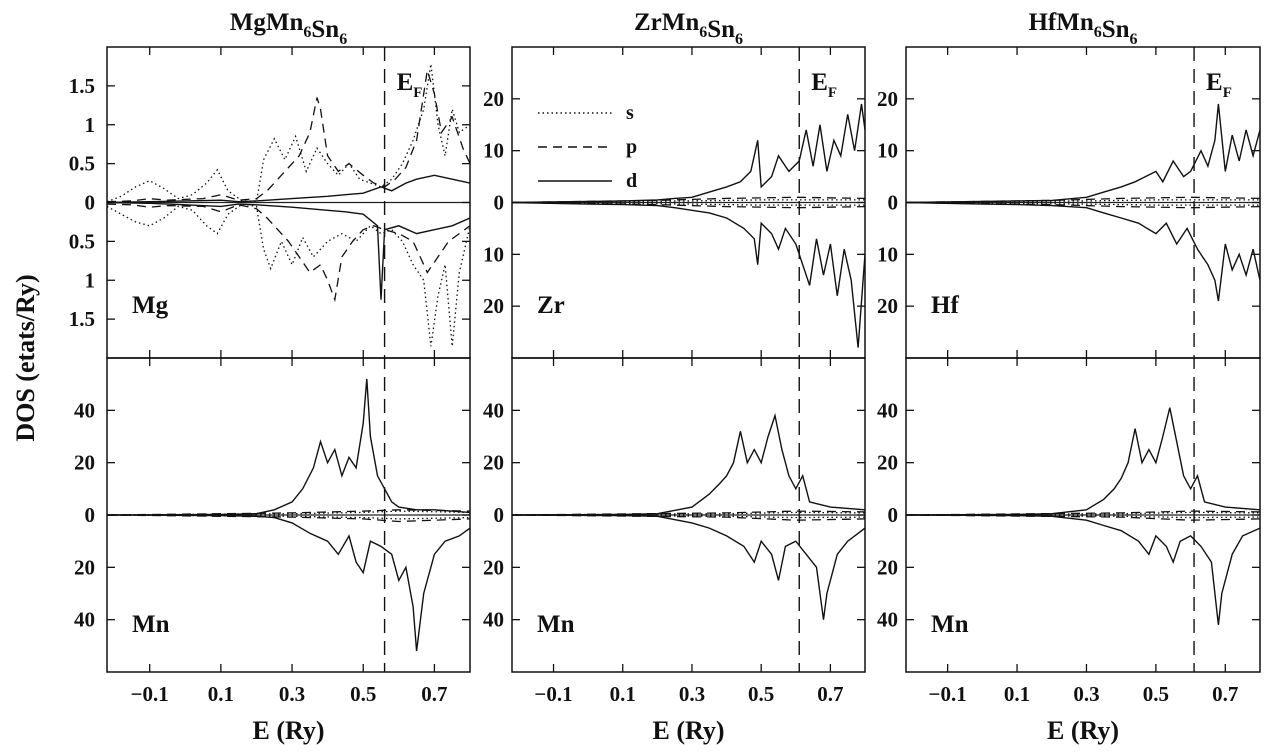  I want to click on y-tick-label: 0.5, so click(82, 164).